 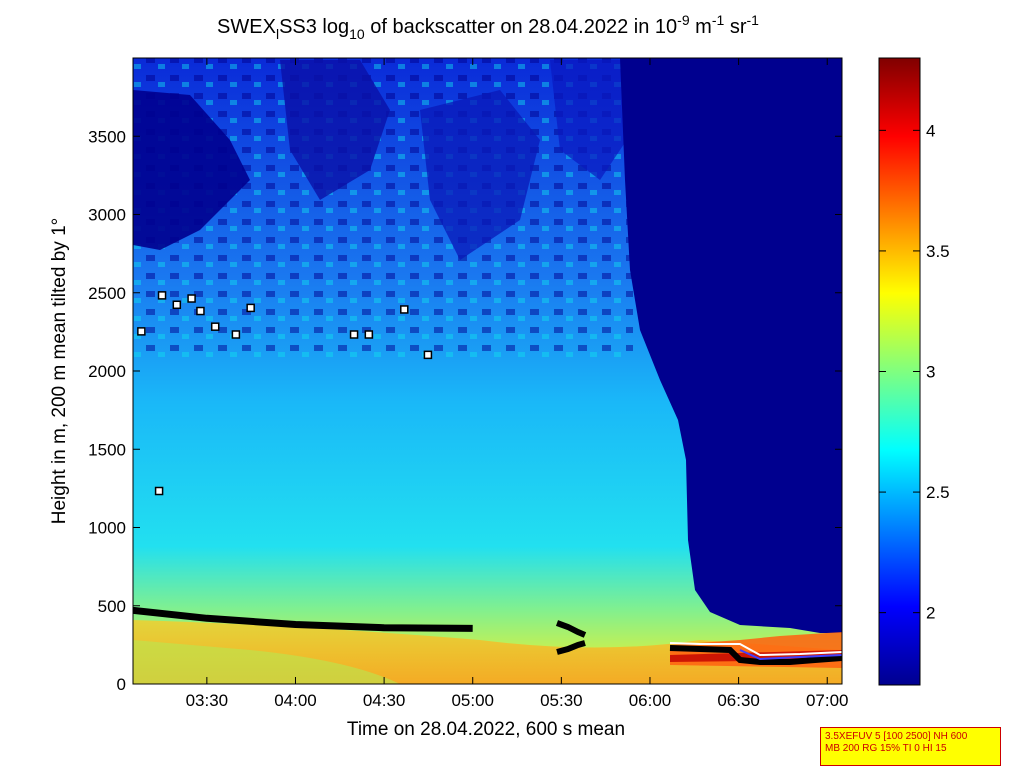 What do you see at coordinates (285, 393) in the screenshot?
I see `cloud-markers` at bounding box center [285, 393].